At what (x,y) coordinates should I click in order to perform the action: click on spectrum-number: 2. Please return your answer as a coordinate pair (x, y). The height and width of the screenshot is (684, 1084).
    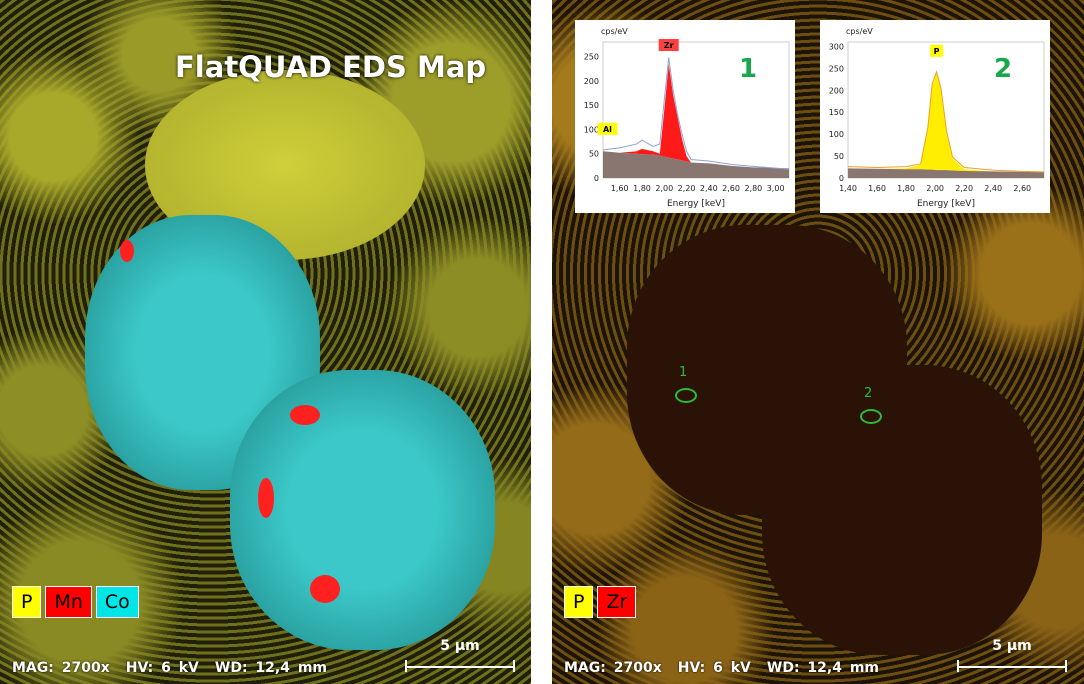
    Looking at the image, I should click on (1003, 69).